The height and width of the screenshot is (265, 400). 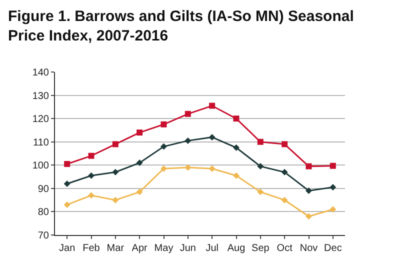 What do you see at coordinates (44, 189) in the screenshot?
I see `y-tick-label: 90` at bounding box center [44, 189].